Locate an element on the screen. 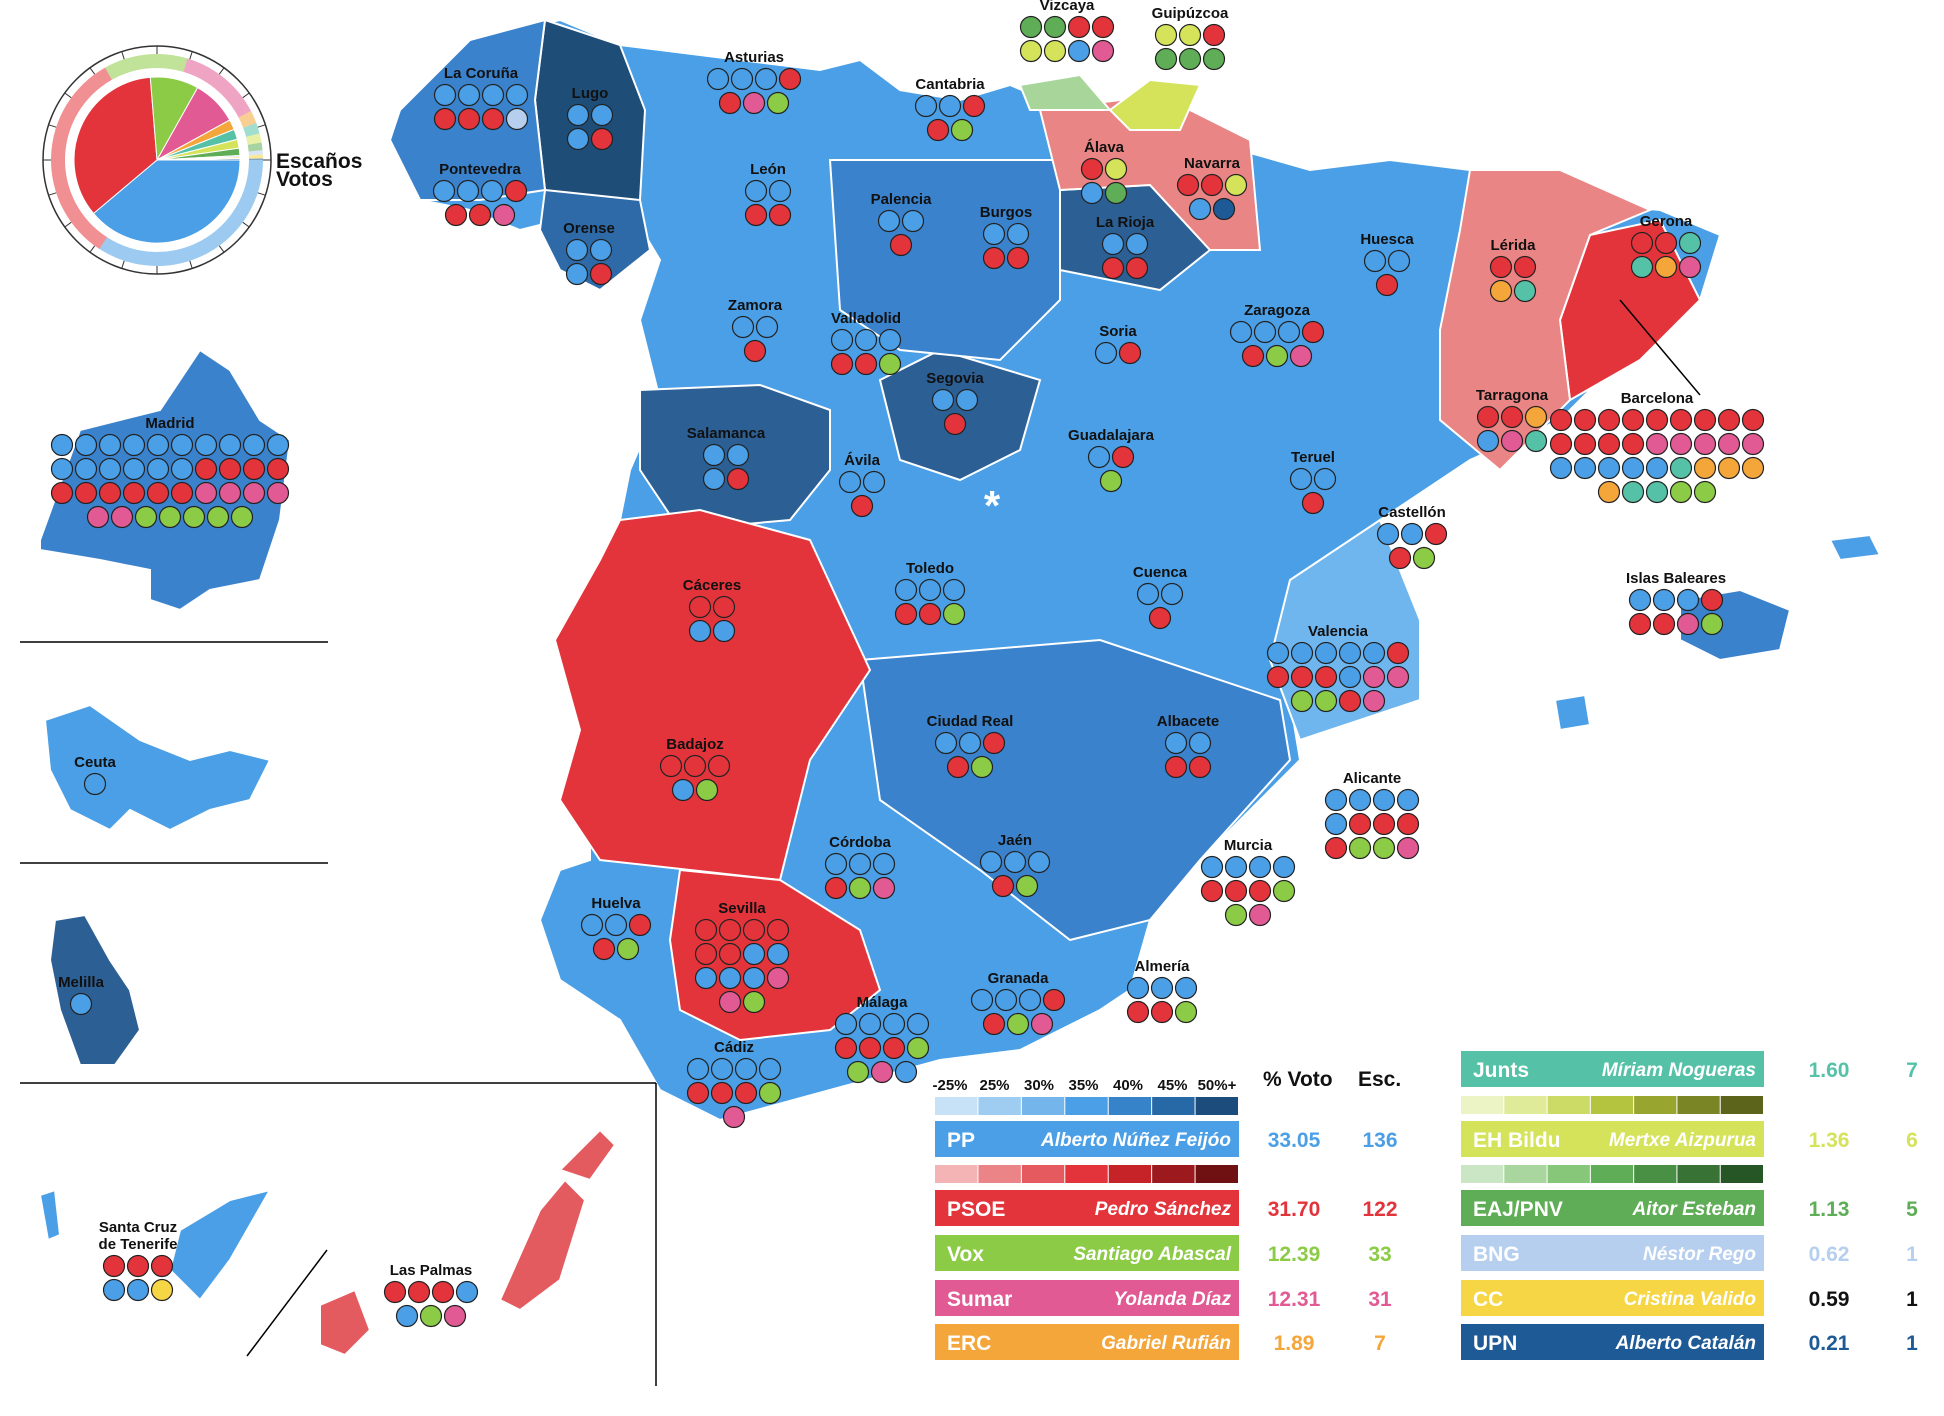 This screenshot has width=1944, height=1416. scale-label: 30% is located at coordinates (1039, 1085).